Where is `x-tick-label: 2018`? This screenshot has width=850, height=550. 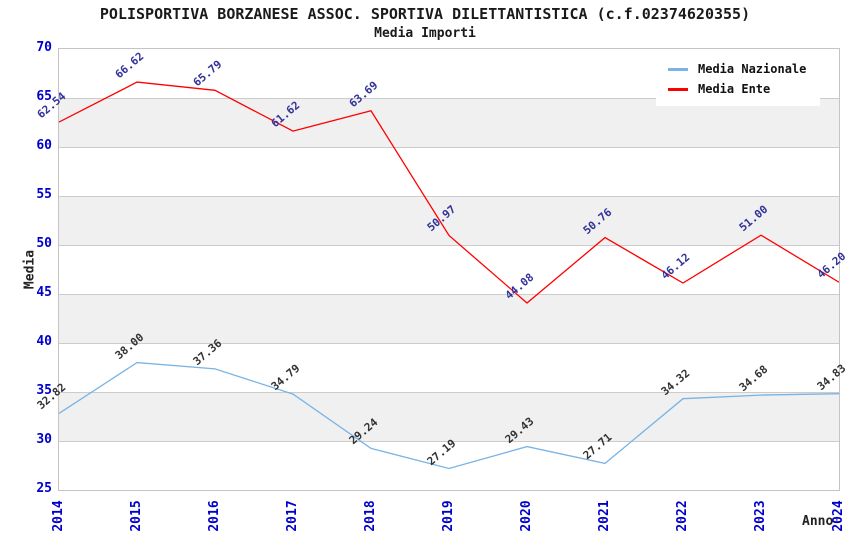 x-tick-label: 2018 is located at coordinates (370, 516).